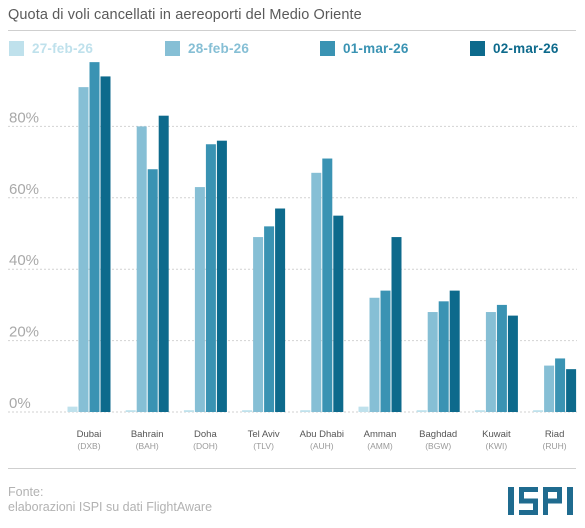  I want to click on x-tick-label: Baghdad, so click(438, 434).